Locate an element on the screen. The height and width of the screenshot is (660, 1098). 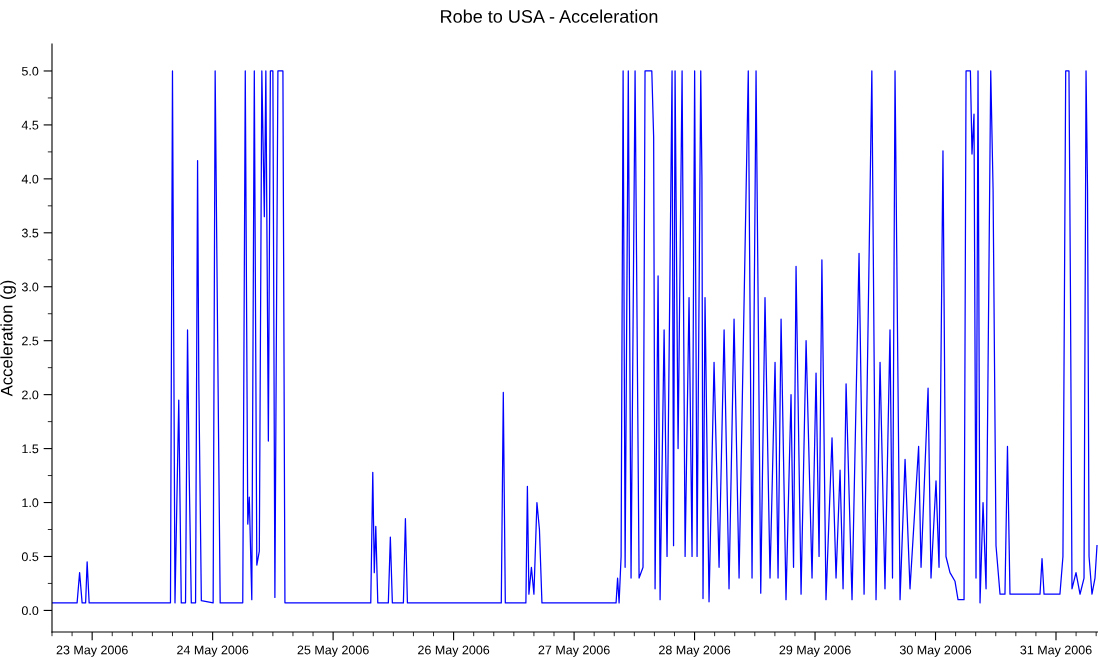
x-tick-label: 28 May 2006 is located at coordinates (695, 651).